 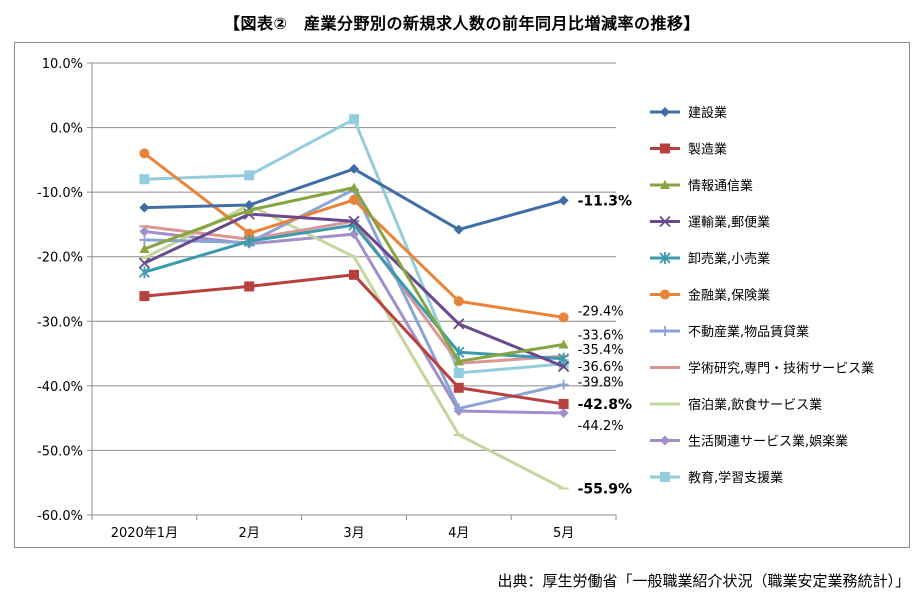 I want to click on legend-entry: 生活関連サービス業,娯楽業, so click(x=749, y=442).